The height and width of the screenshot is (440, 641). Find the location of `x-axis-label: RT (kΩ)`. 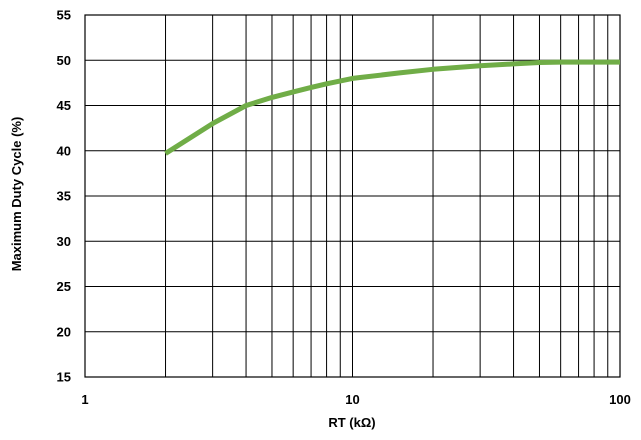

x-axis-label: RT (kΩ) is located at coordinates (351, 422).